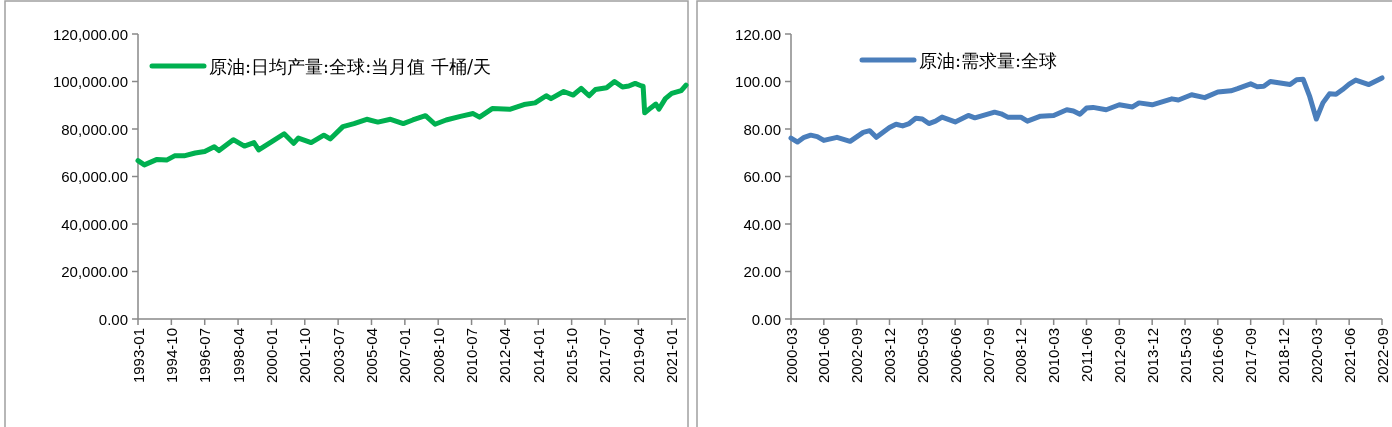 This screenshot has height=427, width=1392. What do you see at coordinates (405, 356) in the screenshot?
I see `x-tick-label: 2007-01` at bounding box center [405, 356].